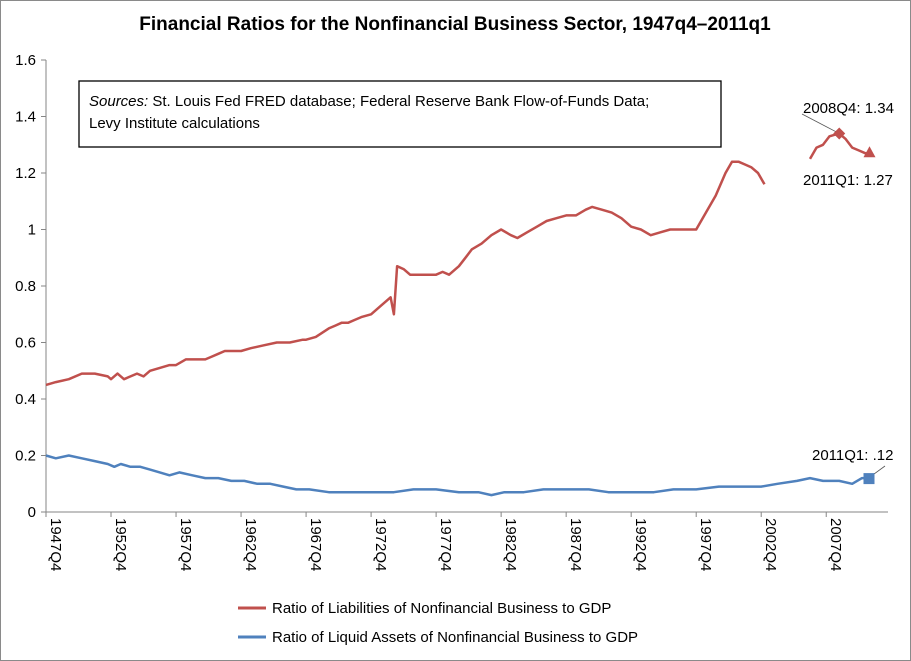 The height and width of the screenshot is (661, 911). What do you see at coordinates (835, 544) in the screenshot?
I see `x-tick-label: 2007Q4` at bounding box center [835, 544].